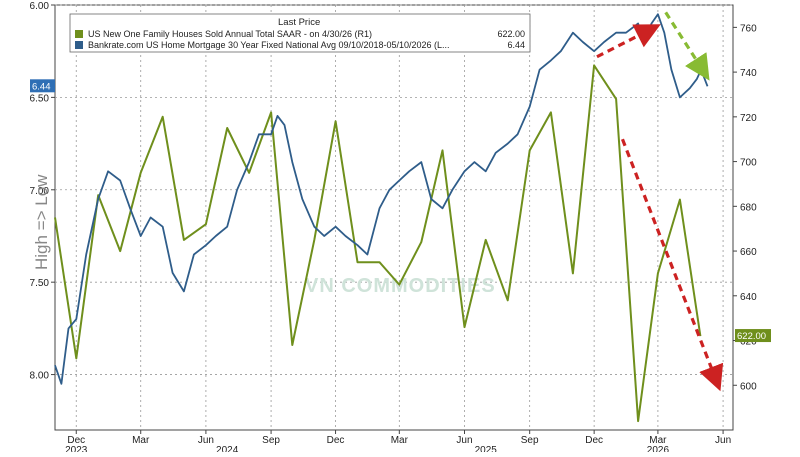  What do you see at coordinates (227, 448) in the screenshot?
I see `x-year-label: 2024` at bounding box center [227, 448].